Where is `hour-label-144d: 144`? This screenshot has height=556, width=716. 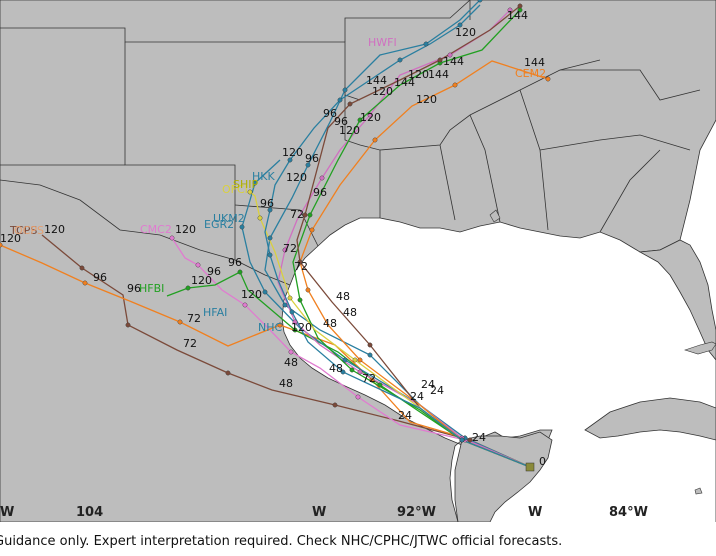 hour-label-144d: 144 is located at coordinates (453, 61).